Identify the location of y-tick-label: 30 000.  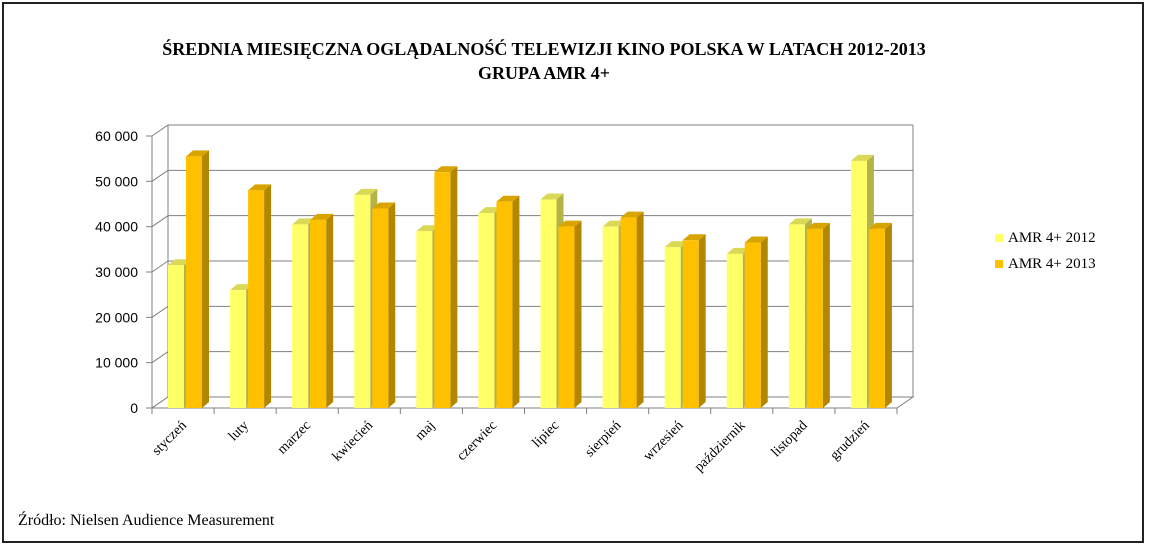
(116, 272).